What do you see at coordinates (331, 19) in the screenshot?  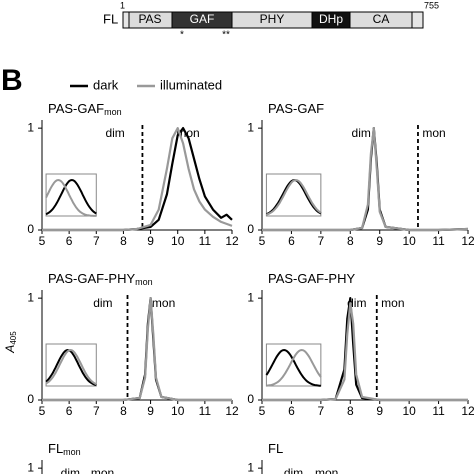 I see `domain-label: DHp` at bounding box center [331, 19].